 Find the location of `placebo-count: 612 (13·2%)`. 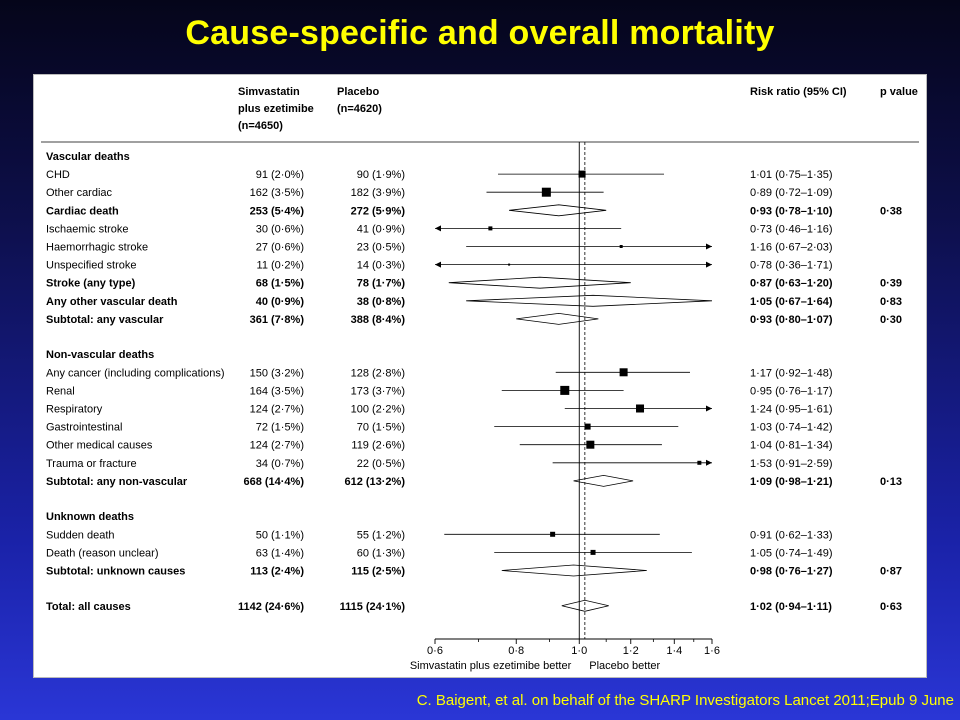

placebo-count: 612 (13·2%) is located at coordinates (374, 482).